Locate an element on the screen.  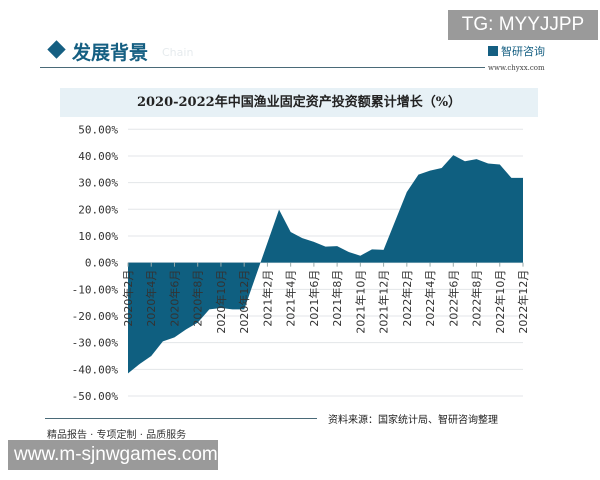
chart-title: 2020-2022年中国渔业固定资产投资额累计增长（%） is located at coordinates (299, 102).